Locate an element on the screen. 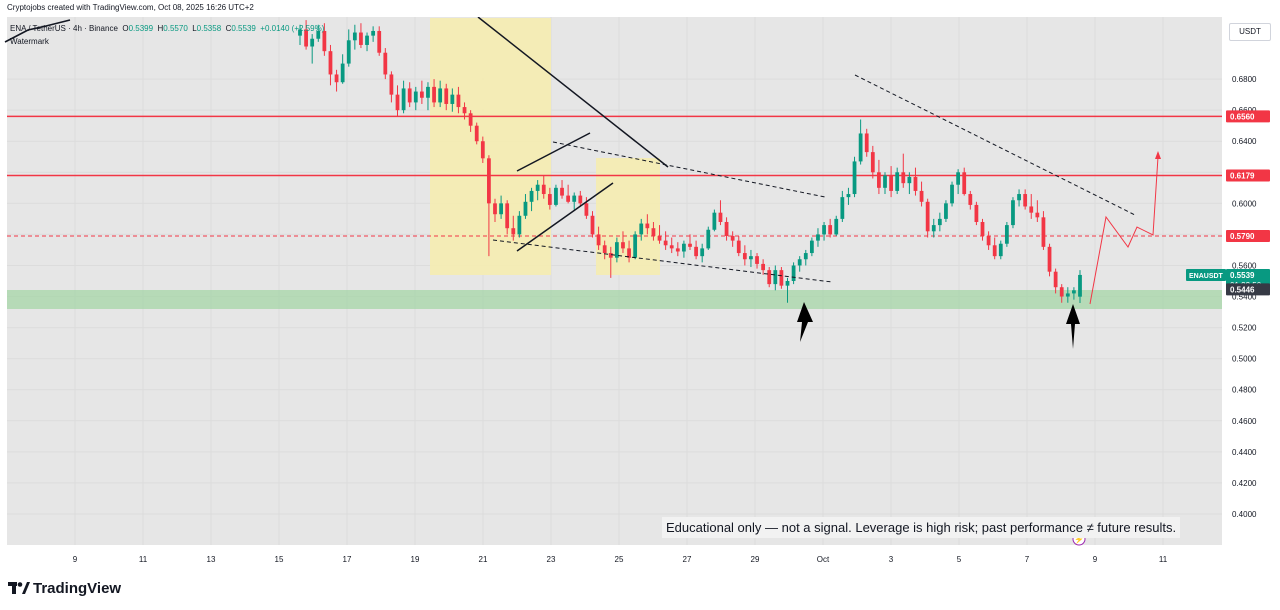 The width and height of the screenshot is (1280, 610). ohlc-close: 0.5539 is located at coordinates (243, 28).